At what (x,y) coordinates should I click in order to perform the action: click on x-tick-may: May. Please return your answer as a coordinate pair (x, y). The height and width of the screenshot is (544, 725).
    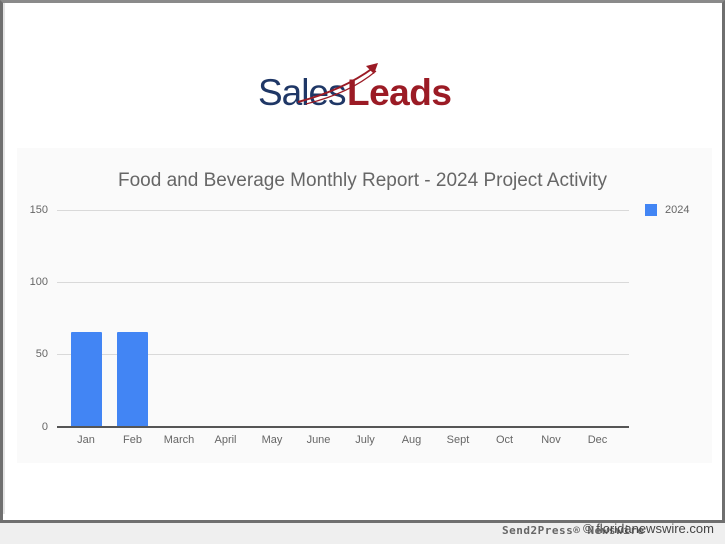
    Looking at the image, I should click on (272, 440).